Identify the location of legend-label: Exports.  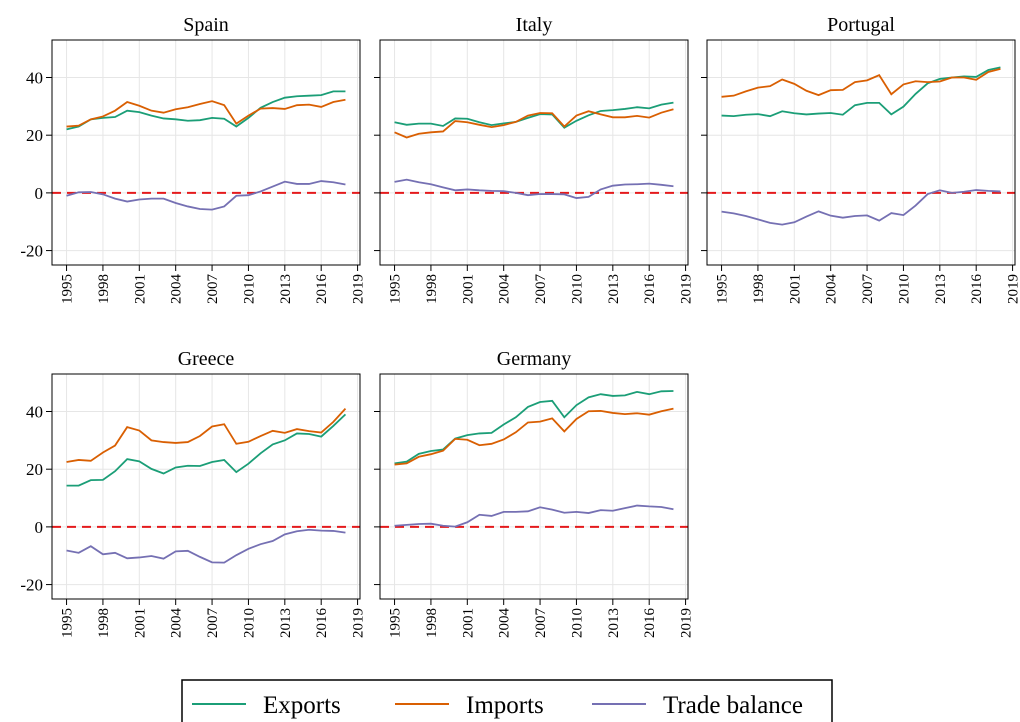
(302, 705).